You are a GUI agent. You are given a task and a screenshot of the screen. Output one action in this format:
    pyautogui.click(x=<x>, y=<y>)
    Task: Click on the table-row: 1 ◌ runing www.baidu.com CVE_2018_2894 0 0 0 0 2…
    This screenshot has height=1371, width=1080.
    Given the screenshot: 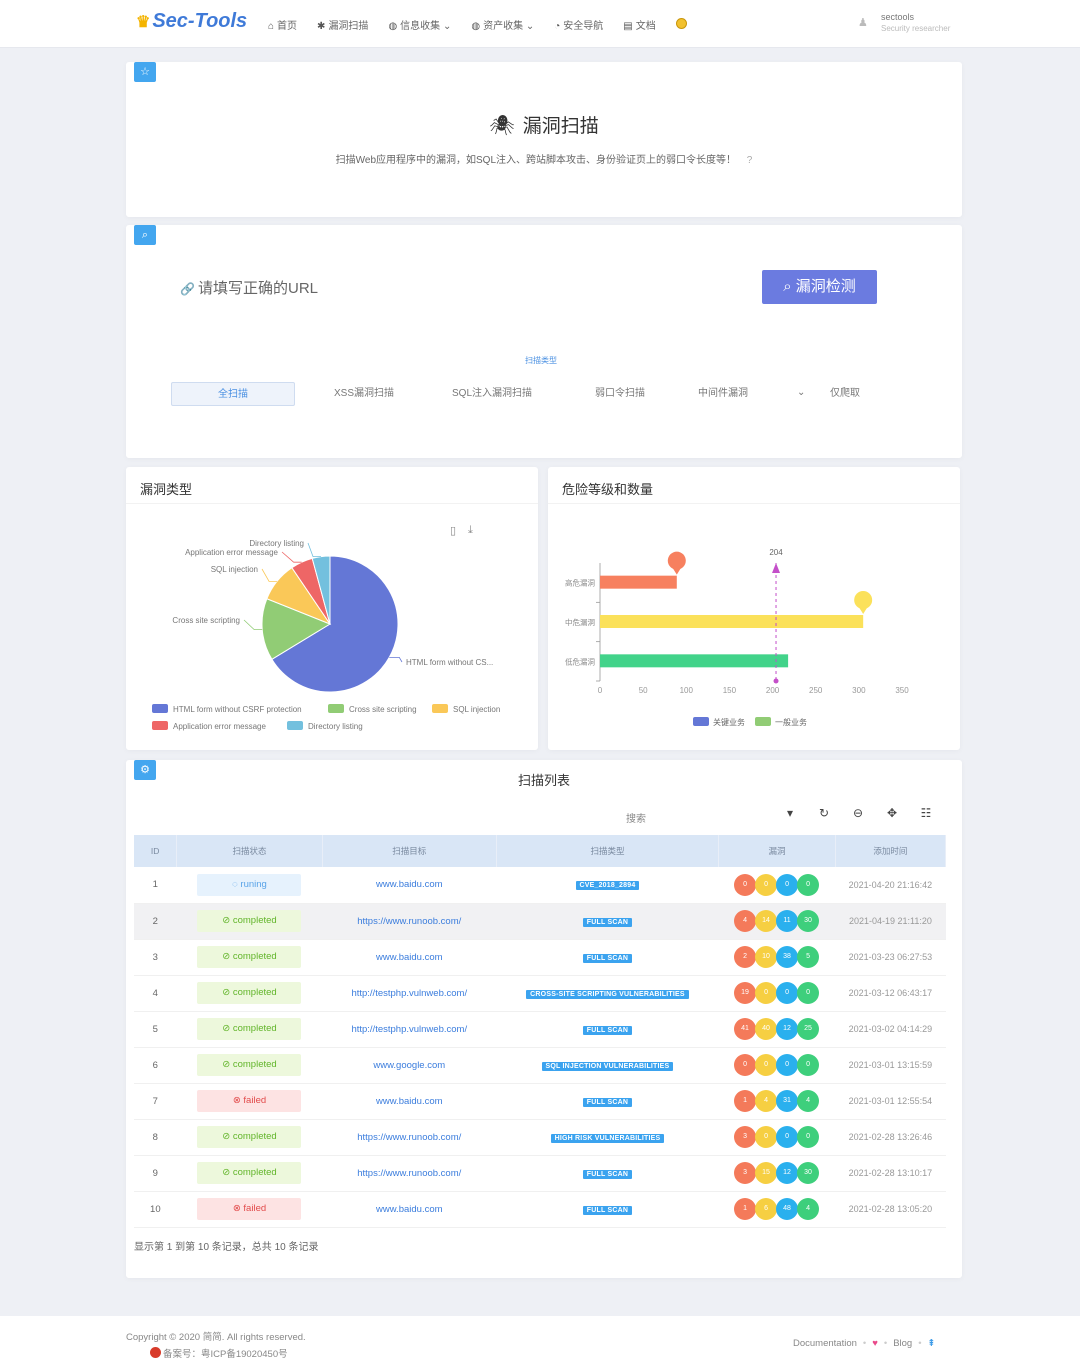 What is the action you would take?
    pyautogui.click(x=540, y=885)
    